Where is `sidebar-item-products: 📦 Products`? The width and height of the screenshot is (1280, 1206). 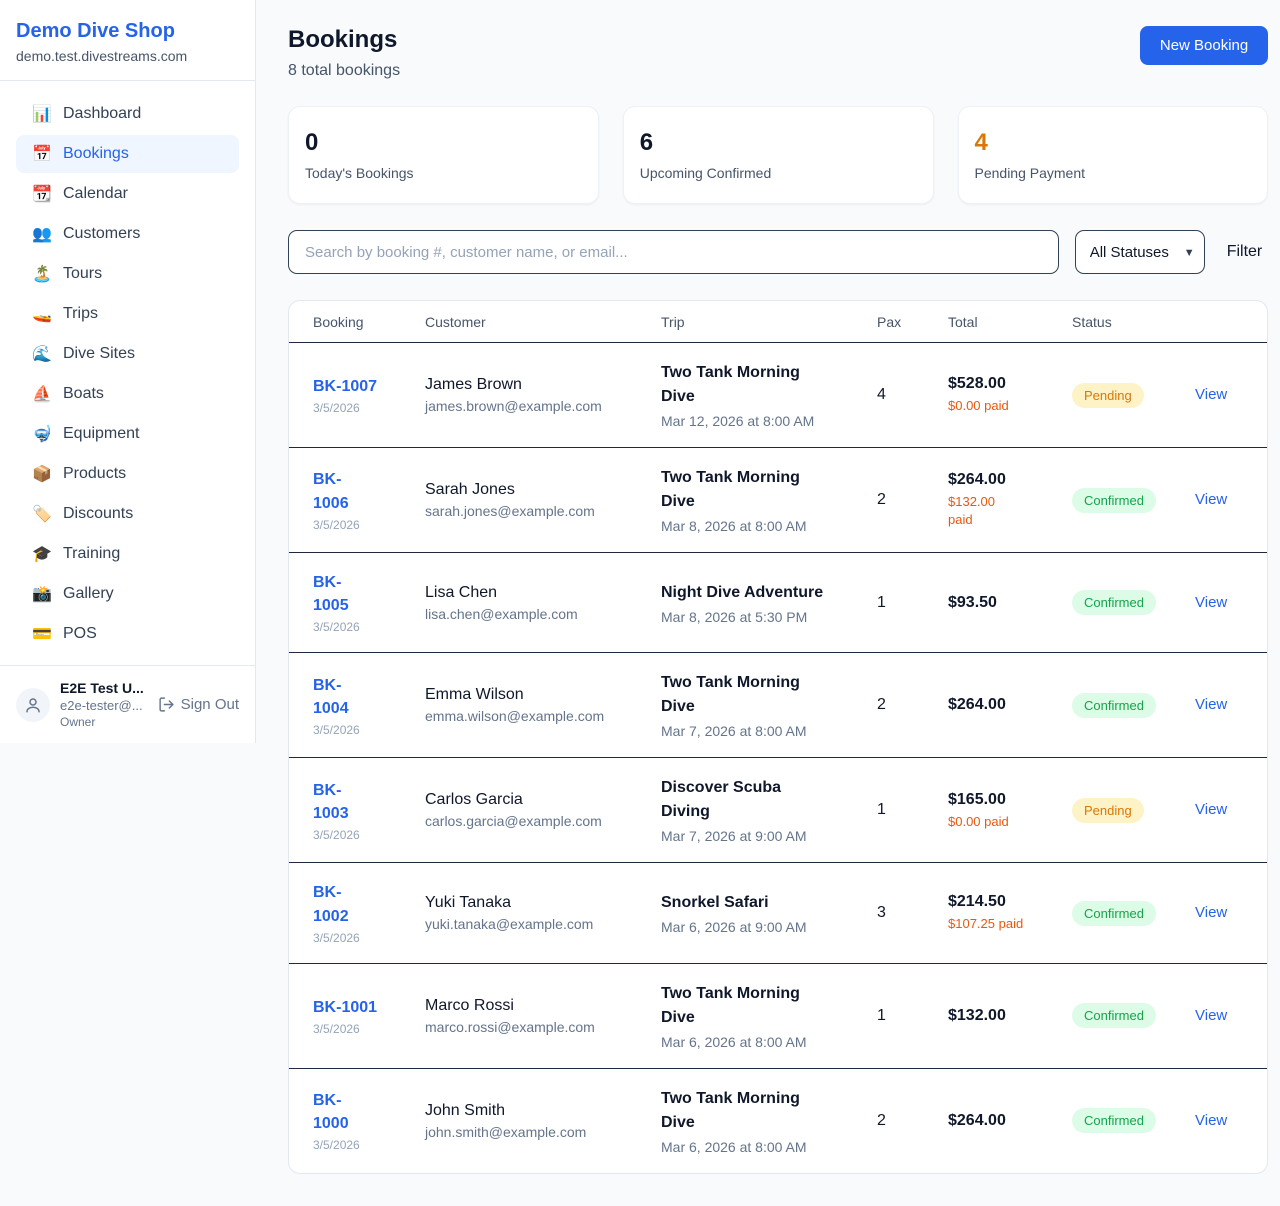 sidebar-item-products: 📦 Products is located at coordinates (127, 474).